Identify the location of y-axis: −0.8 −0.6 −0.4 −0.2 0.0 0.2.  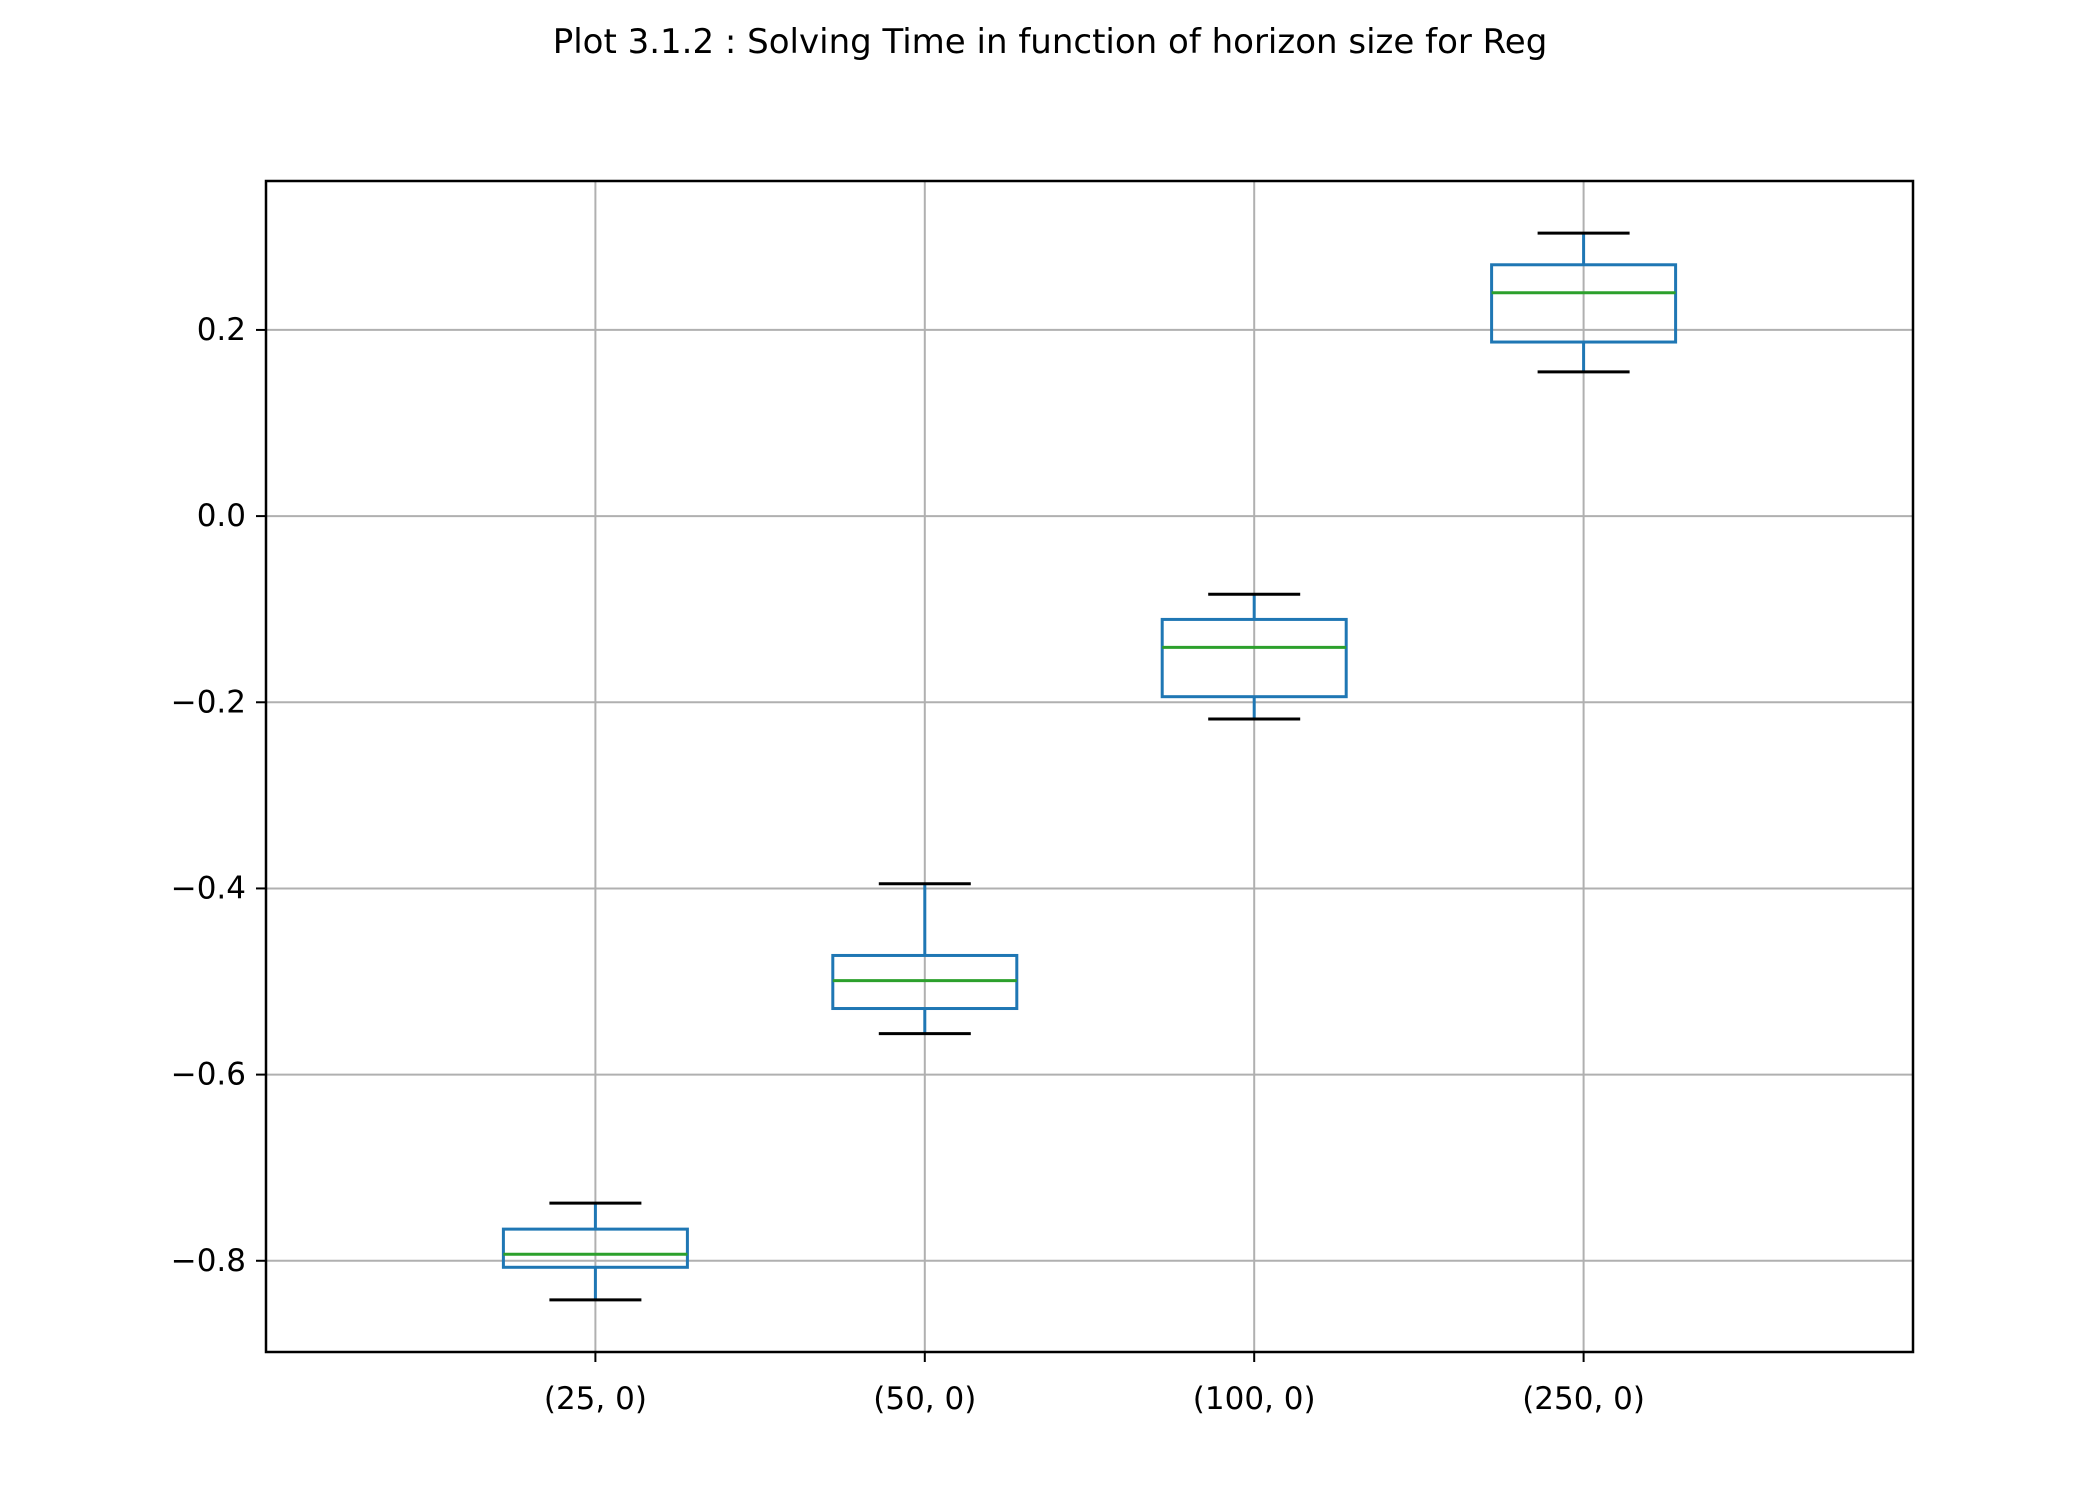
(218, 795).